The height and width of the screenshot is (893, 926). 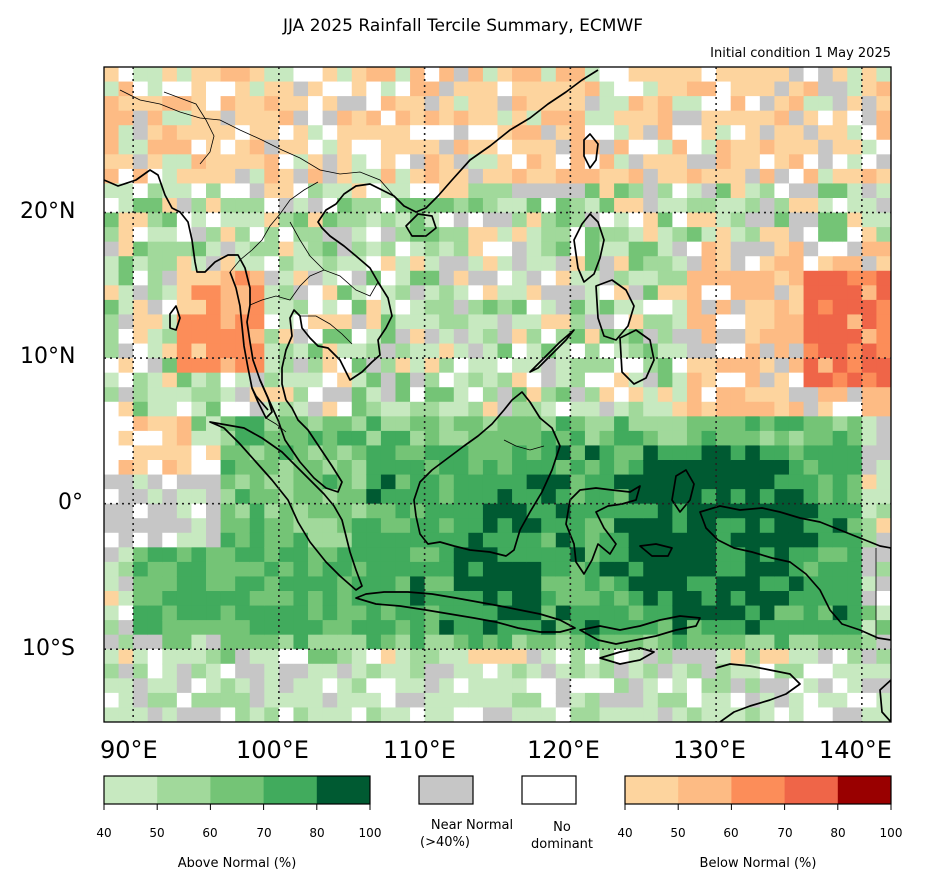 What do you see at coordinates (419, 750) in the screenshot?
I see `lon-label-110e: 110°E` at bounding box center [419, 750].